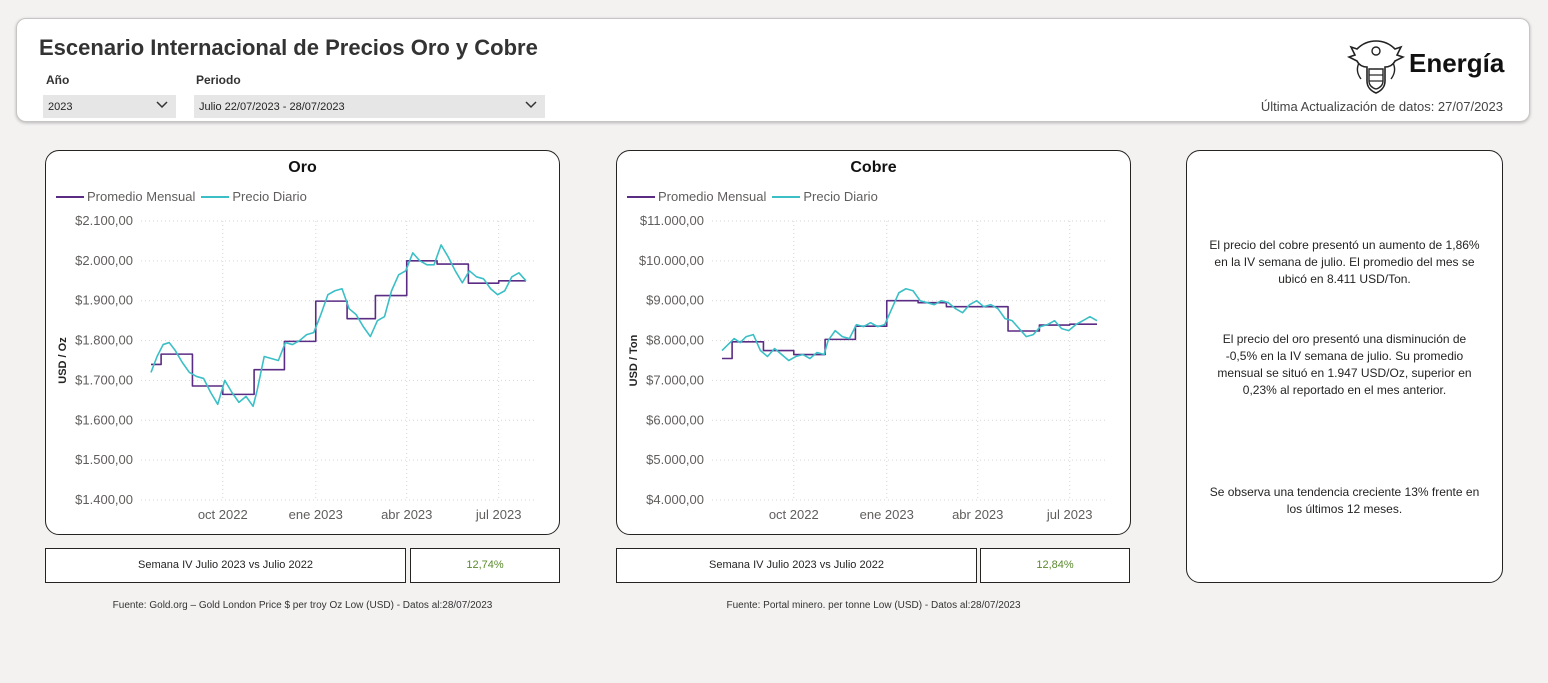  Describe the element at coordinates (104, 499) in the screenshot. I see `gold-y-tick-label: $1.400,00` at that location.